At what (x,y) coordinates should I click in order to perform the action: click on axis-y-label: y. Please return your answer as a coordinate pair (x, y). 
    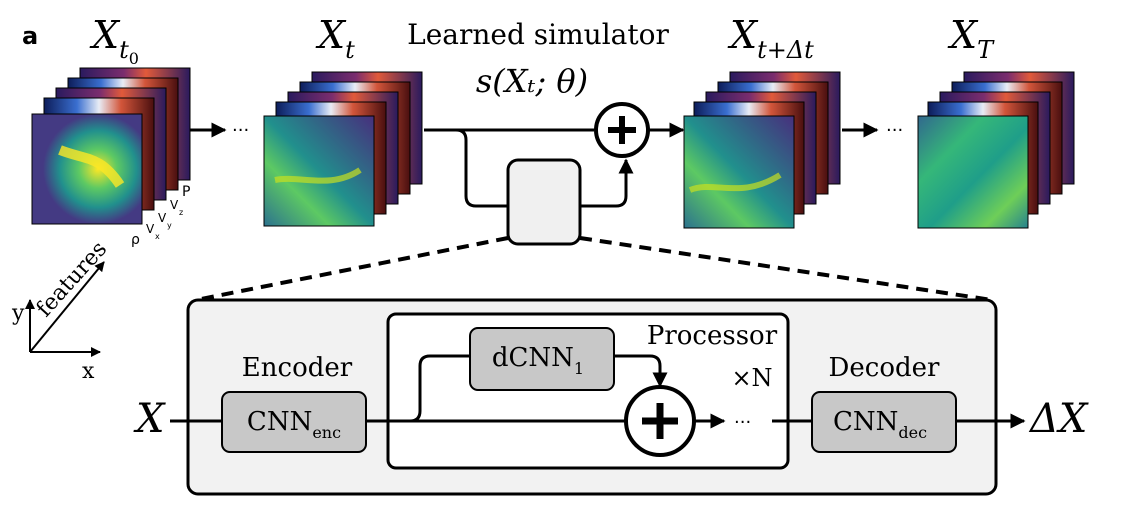
    Looking at the image, I should click on (18, 313).